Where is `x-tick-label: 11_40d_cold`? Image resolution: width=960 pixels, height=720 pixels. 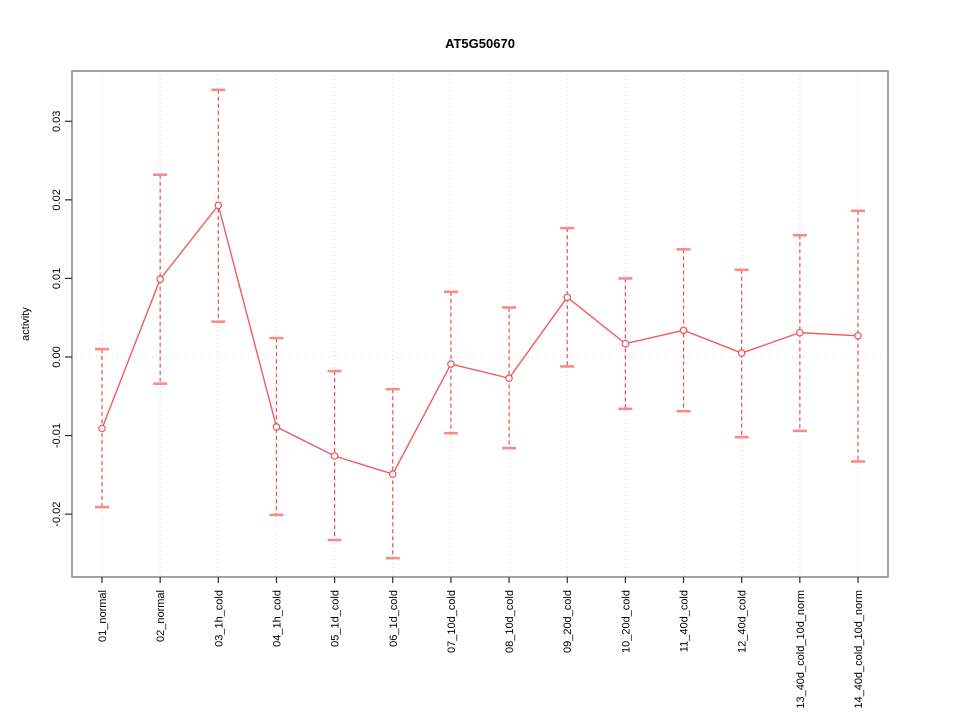 x-tick-label: 11_40d_cold is located at coordinates (685, 621).